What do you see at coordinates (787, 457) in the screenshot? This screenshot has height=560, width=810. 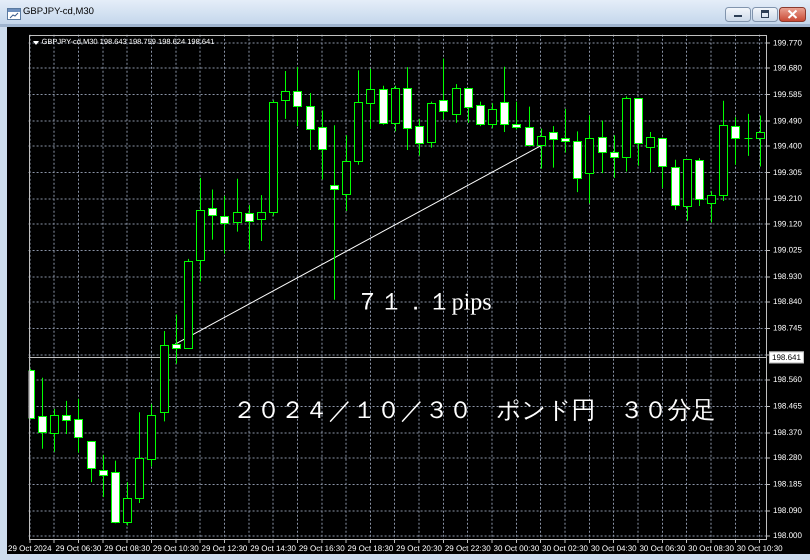 I see `y-tick-label: 198.280` at bounding box center [787, 457].